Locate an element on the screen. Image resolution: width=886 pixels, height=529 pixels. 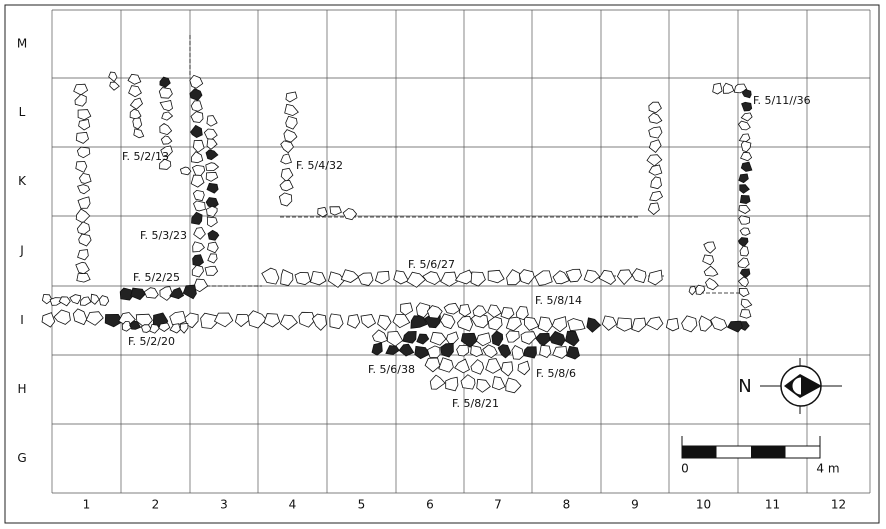
scale-start: 0 is located at coordinates (685, 469).